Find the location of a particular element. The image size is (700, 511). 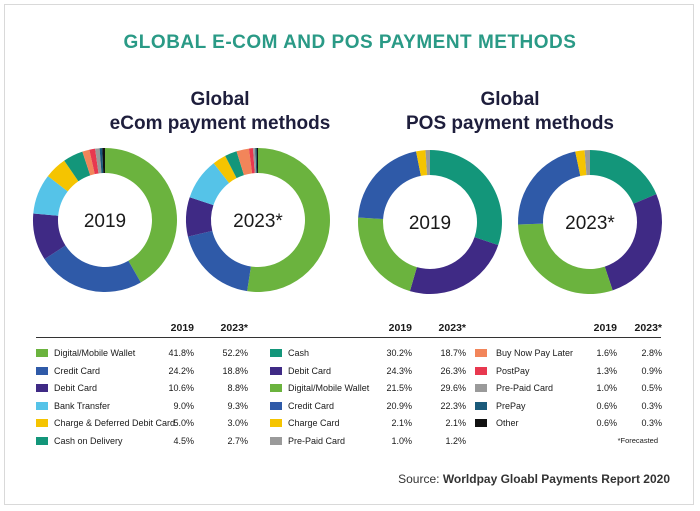

value-2023: 29.6% is located at coordinates (453, 388).